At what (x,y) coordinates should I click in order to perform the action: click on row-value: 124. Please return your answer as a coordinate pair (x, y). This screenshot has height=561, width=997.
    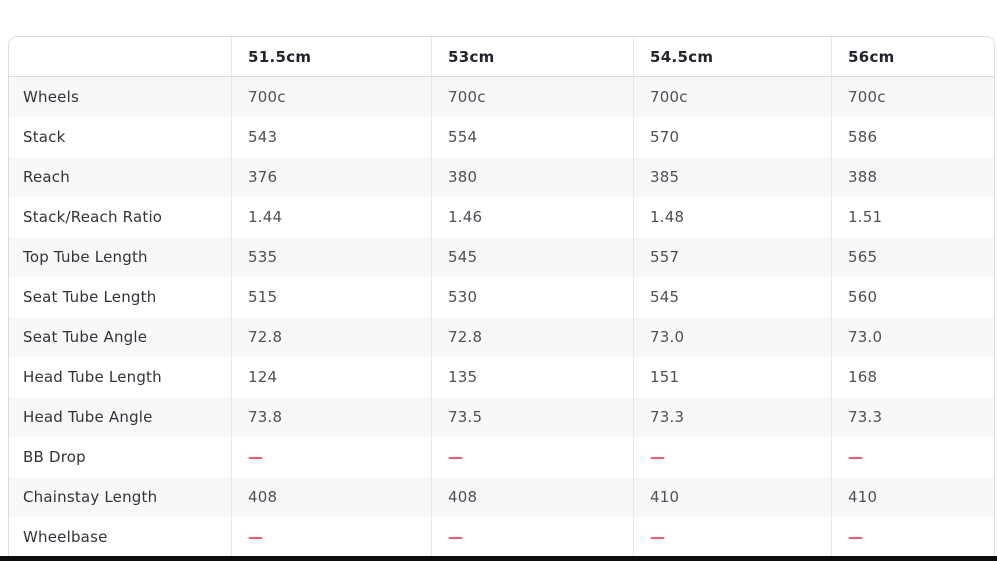
    Looking at the image, I should click on (331, 377).